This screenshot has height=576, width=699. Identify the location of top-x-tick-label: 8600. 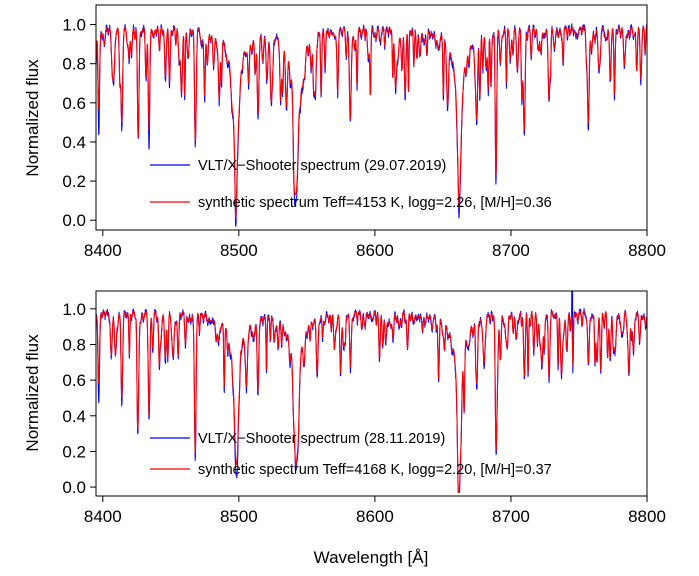
(375, 250).